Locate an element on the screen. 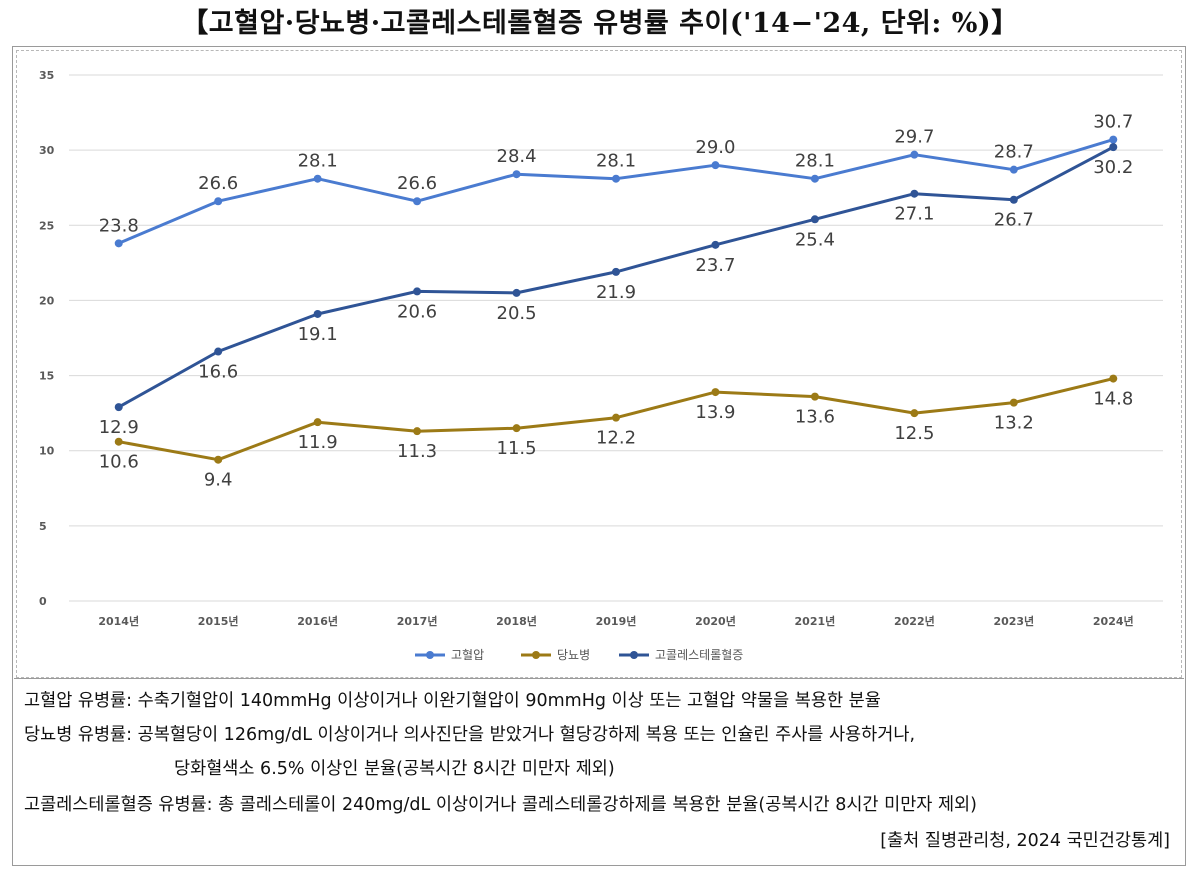  y-tick-label: 0 is located at coordinates (43, 601).